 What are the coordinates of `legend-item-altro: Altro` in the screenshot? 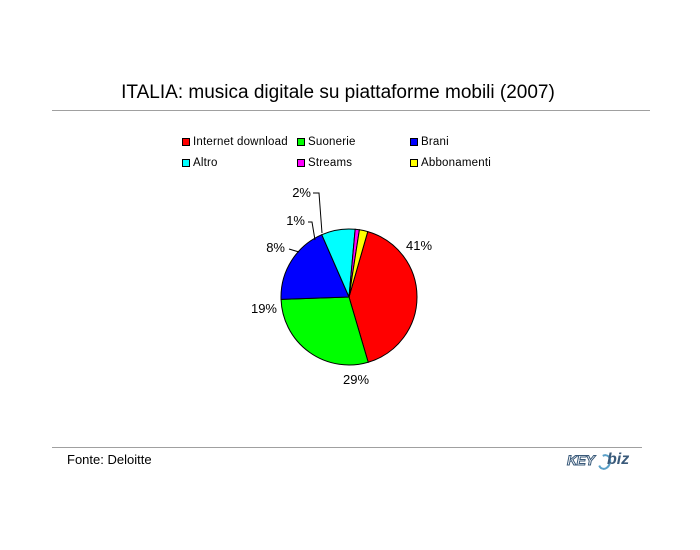 It's located at (200, 163).